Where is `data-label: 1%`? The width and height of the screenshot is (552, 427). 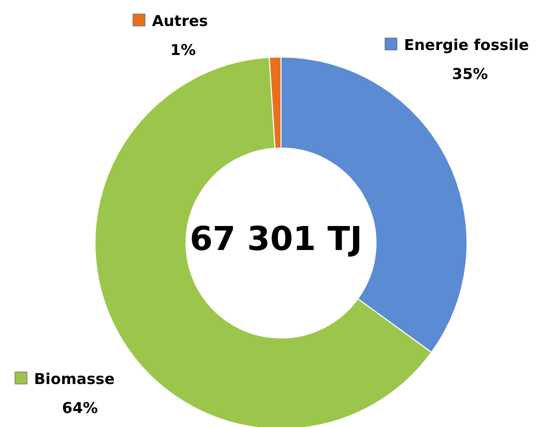 data-label: 1% is located at coordinates (183, 50).